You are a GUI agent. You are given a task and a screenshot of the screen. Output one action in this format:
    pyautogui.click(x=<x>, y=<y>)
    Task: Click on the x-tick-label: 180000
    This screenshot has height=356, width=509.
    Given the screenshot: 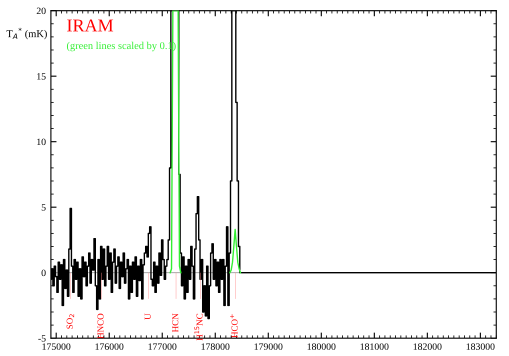 What is the action you would take?
    pyautogui.click(x=322, y=346)
    